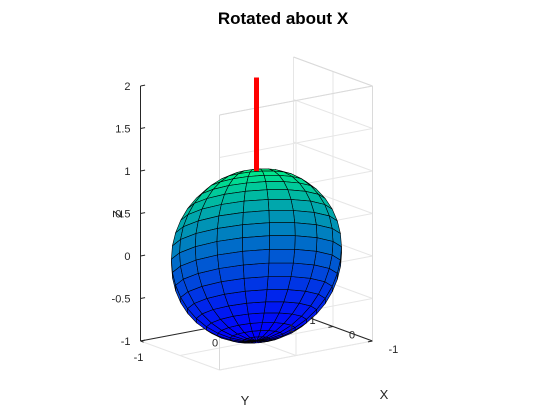 The width and height of the screenshot is (560, 420). I want to click on z-tick-label: 1.5, so click(122, 130).